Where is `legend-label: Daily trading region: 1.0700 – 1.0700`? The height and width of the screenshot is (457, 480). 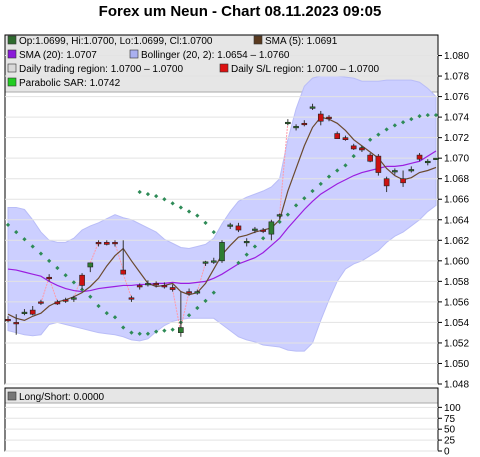
legend-label: Daily trading region: 1.0700 – 1.0700 is located at coordinates (101, 69).